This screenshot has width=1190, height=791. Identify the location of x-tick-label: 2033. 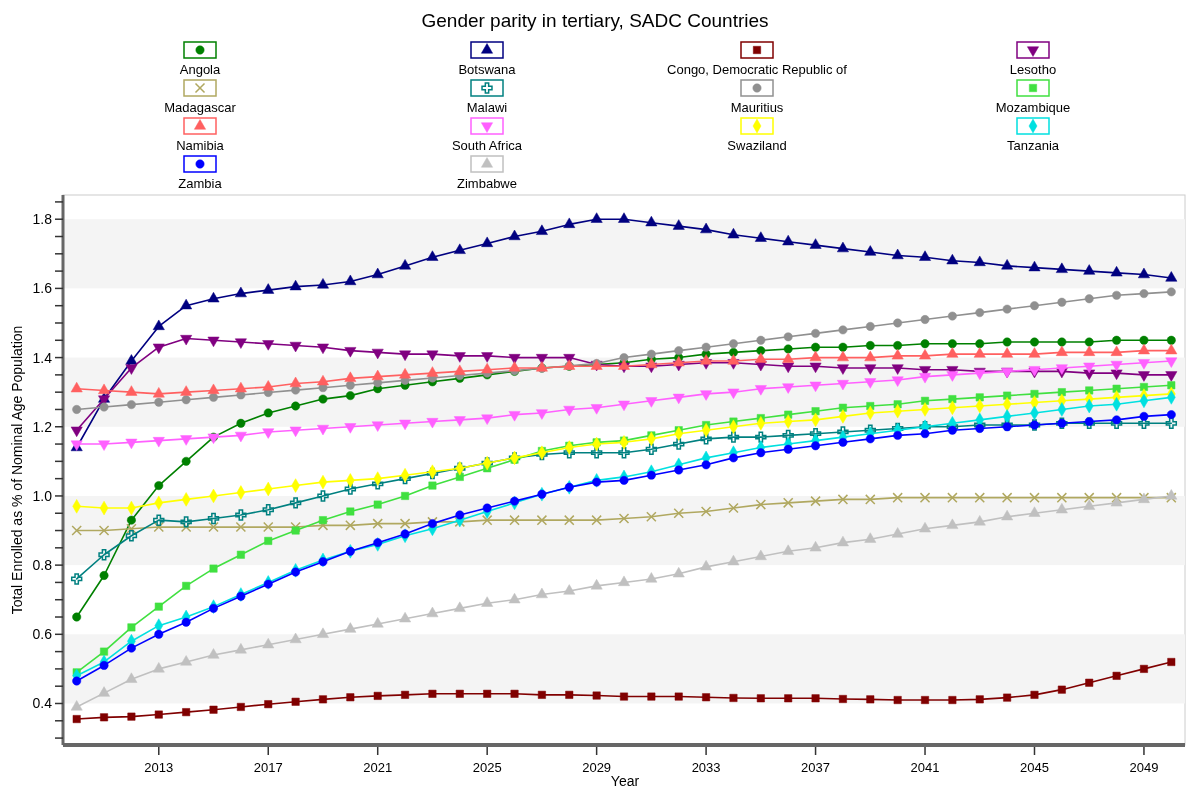
(706, 767).